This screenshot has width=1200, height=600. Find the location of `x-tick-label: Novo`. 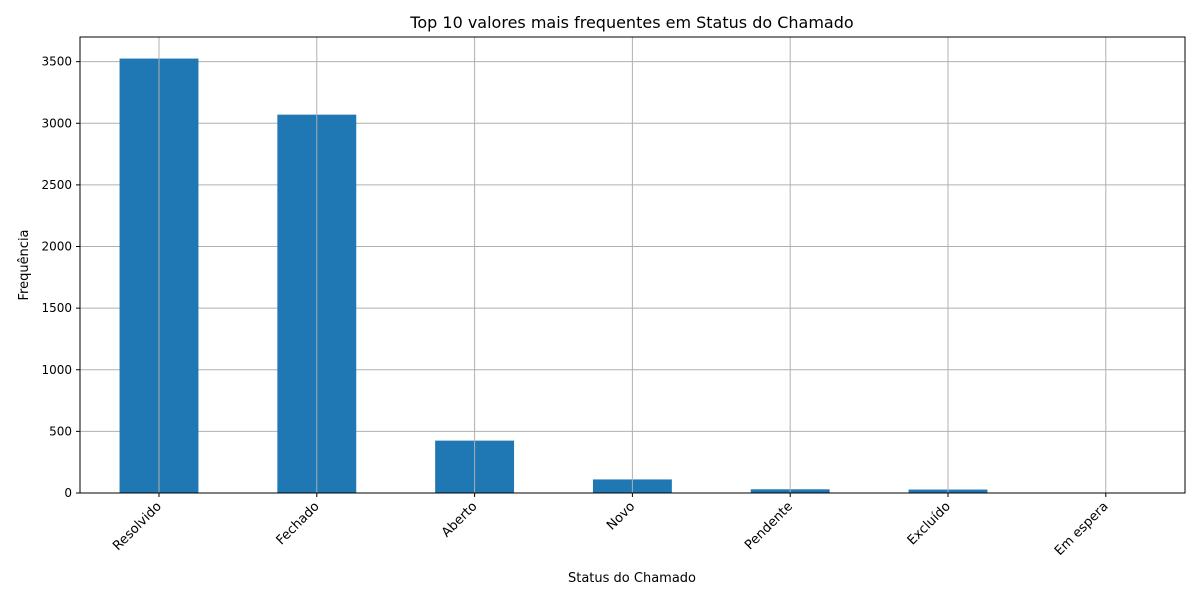

x-tick-label: Novo is located at coordinates (621, 516).